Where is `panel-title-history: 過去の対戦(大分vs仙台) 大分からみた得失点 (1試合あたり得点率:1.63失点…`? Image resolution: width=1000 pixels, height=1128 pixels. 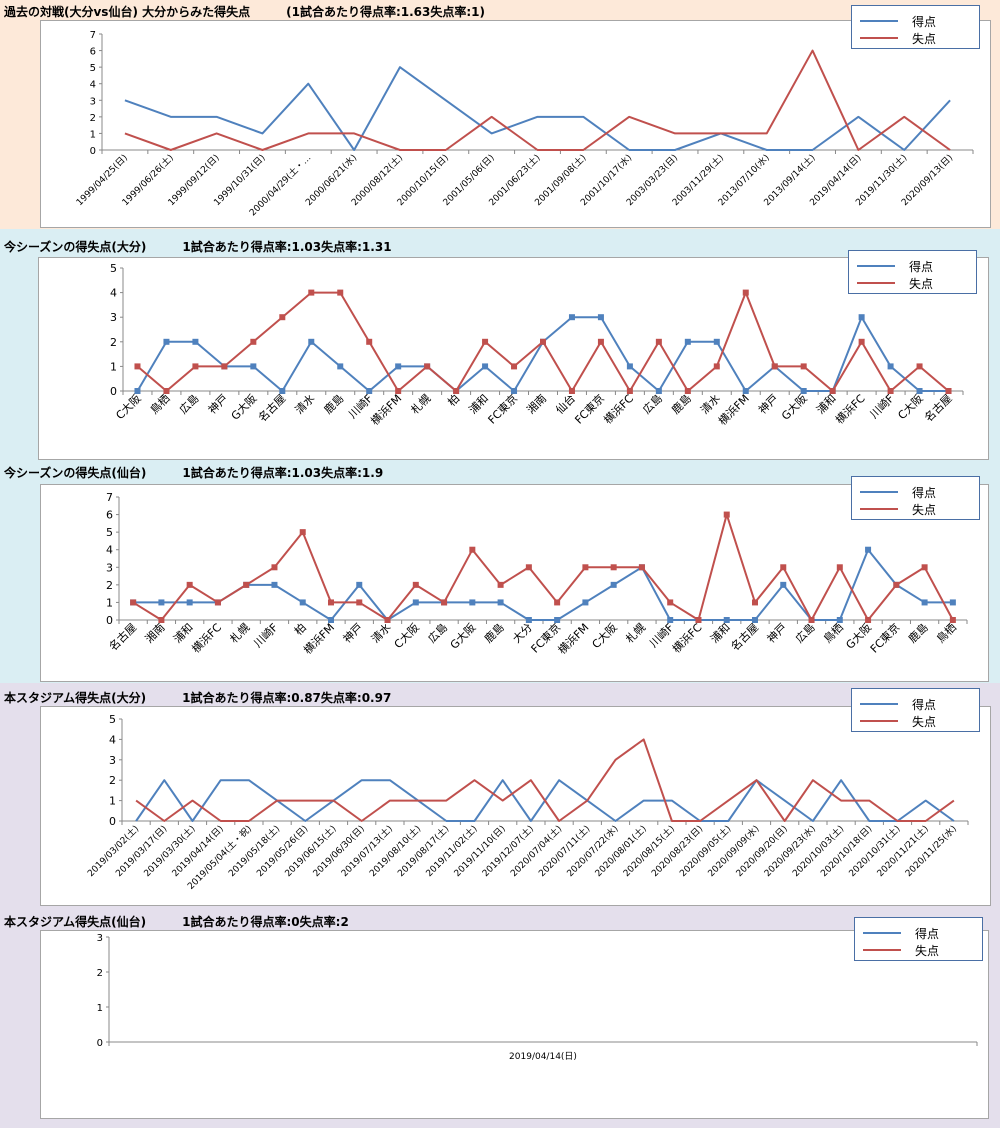 panel-title-history: 過去の対戦(大分vs仙台) 大分からみた得失点 (1試合あたり得点率:1.63失点… is located at coordinates (244, 11).